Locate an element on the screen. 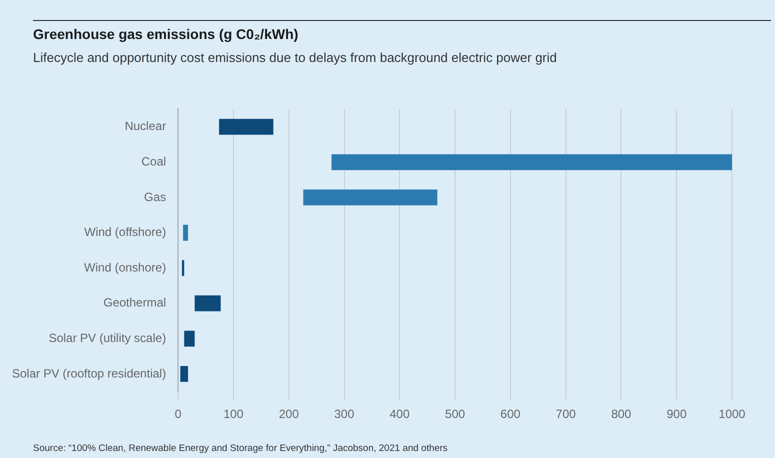  x-tick-label: 900 is located at coordinates (676, 414).